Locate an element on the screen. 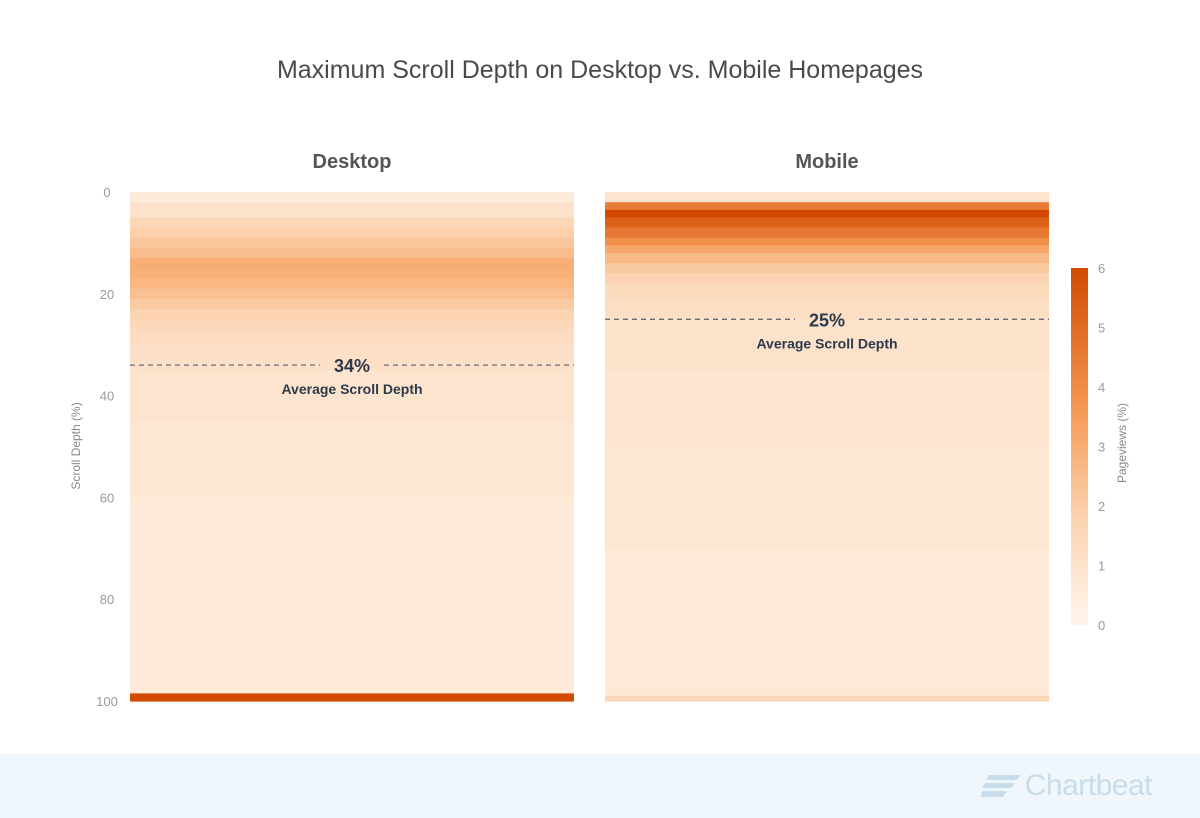  colorbar-label: Pageviews (%) is located at coordinates (1122, 443).